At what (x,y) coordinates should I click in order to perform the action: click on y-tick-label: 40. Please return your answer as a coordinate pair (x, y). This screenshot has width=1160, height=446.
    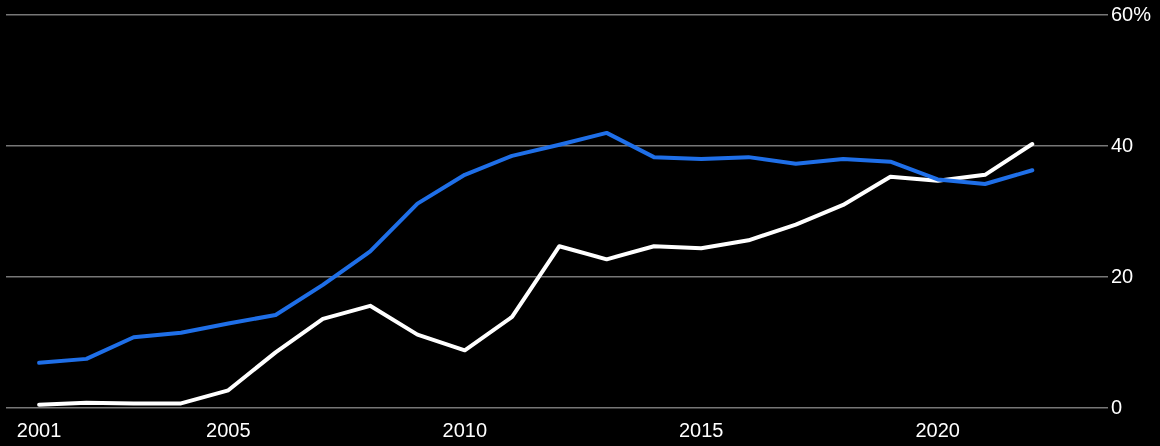
    Looking at the image, I should click on (1122, 144).